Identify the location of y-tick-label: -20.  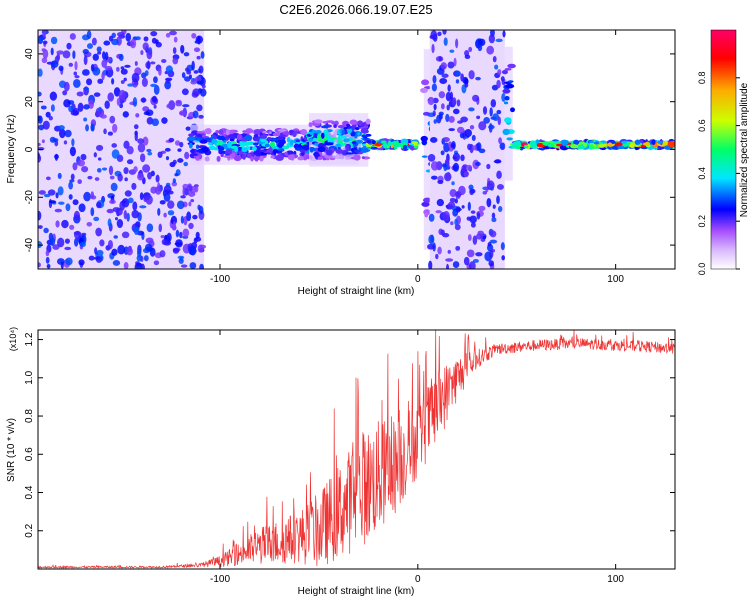
(29, 197).